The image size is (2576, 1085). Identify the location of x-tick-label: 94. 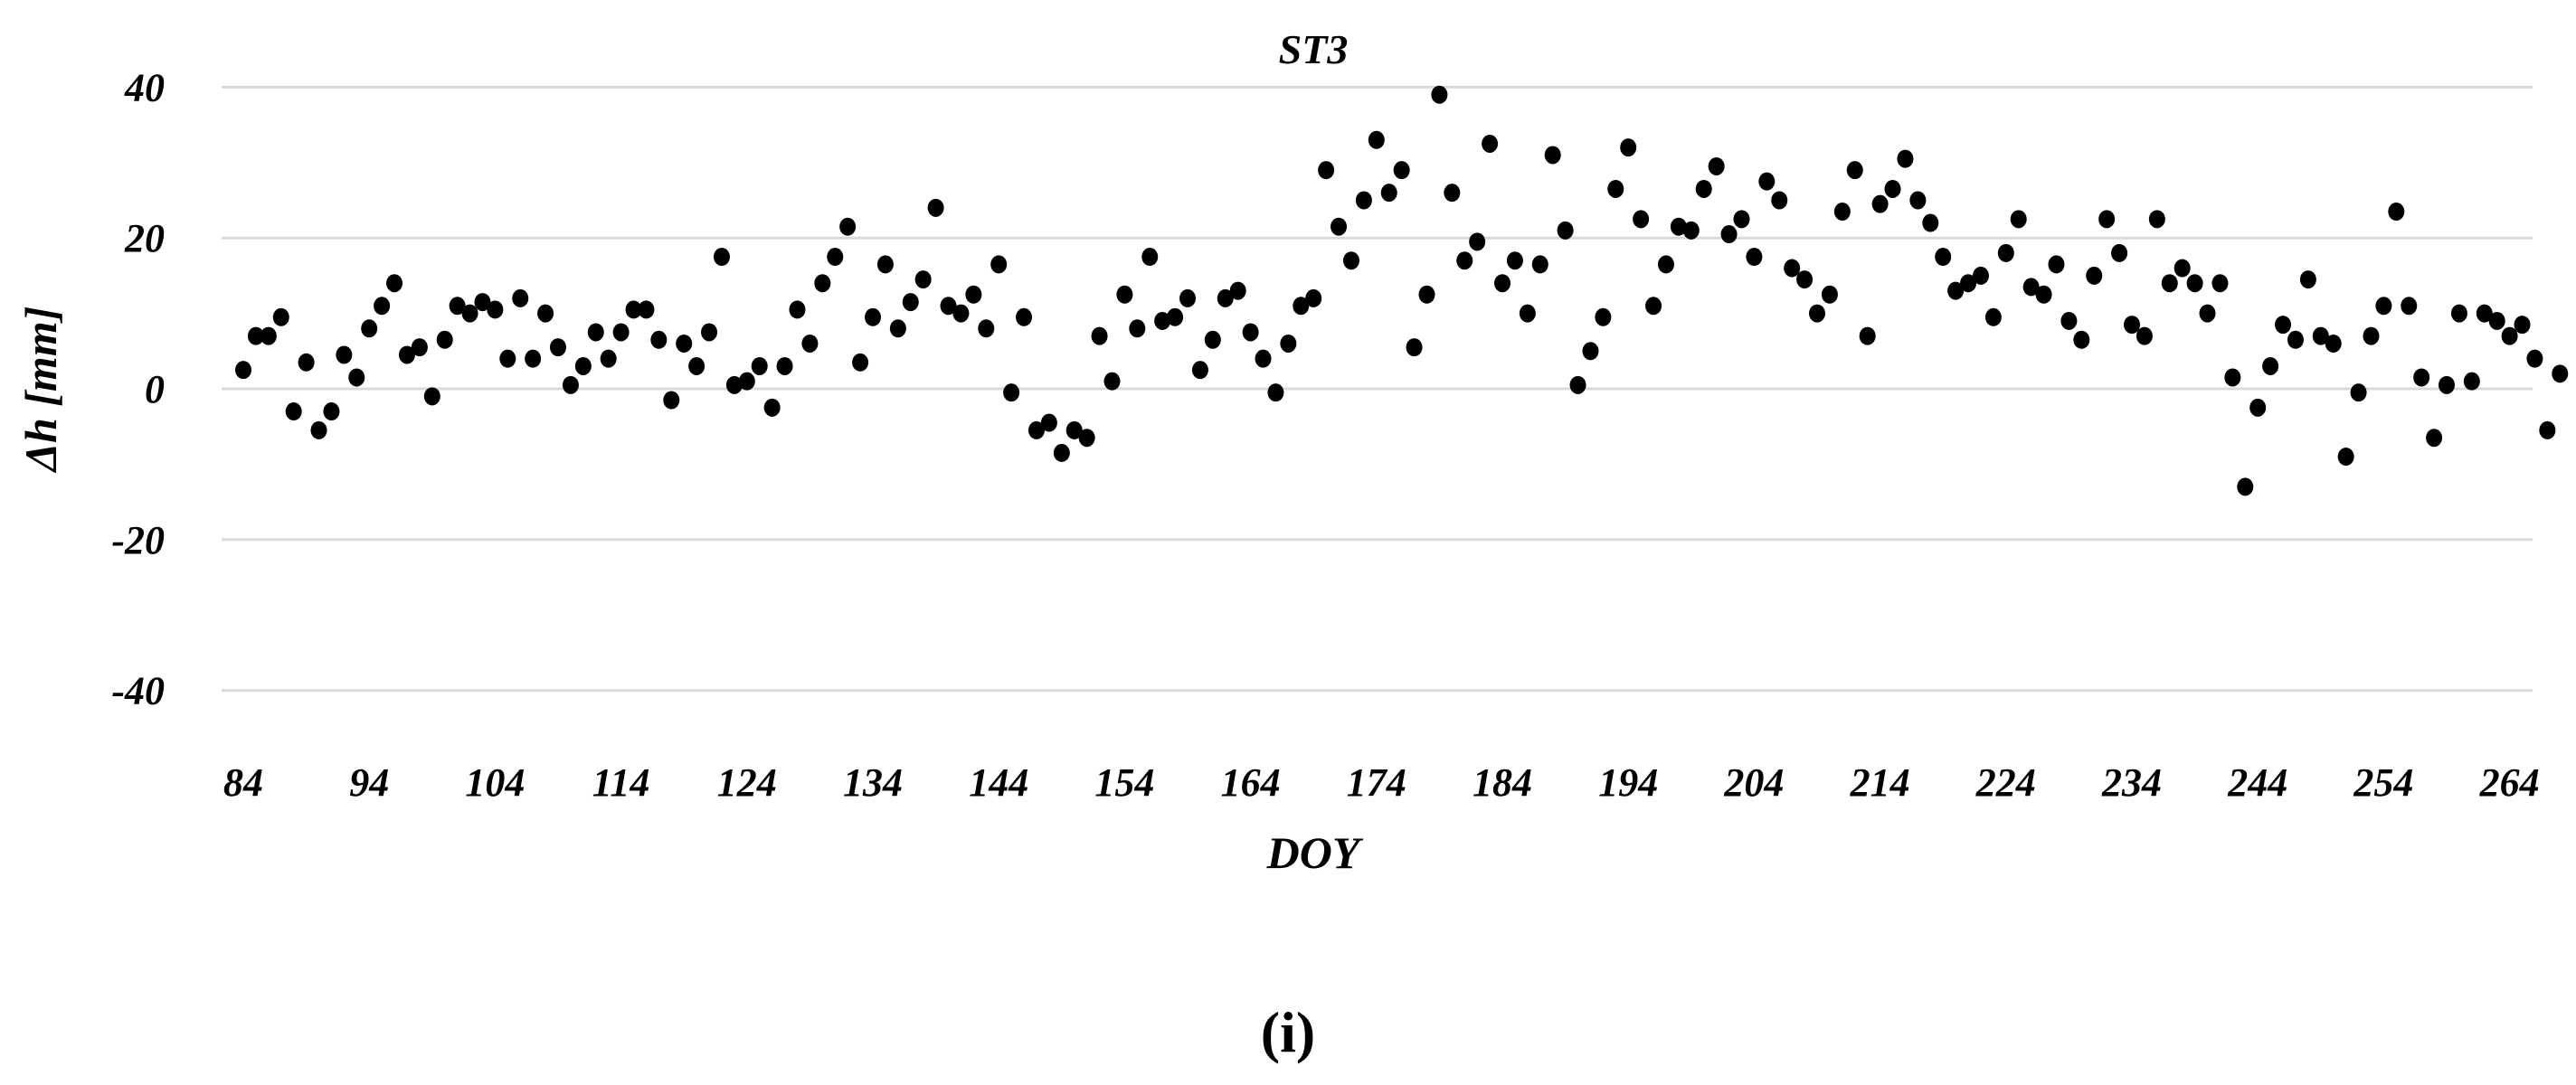
(369, 783).